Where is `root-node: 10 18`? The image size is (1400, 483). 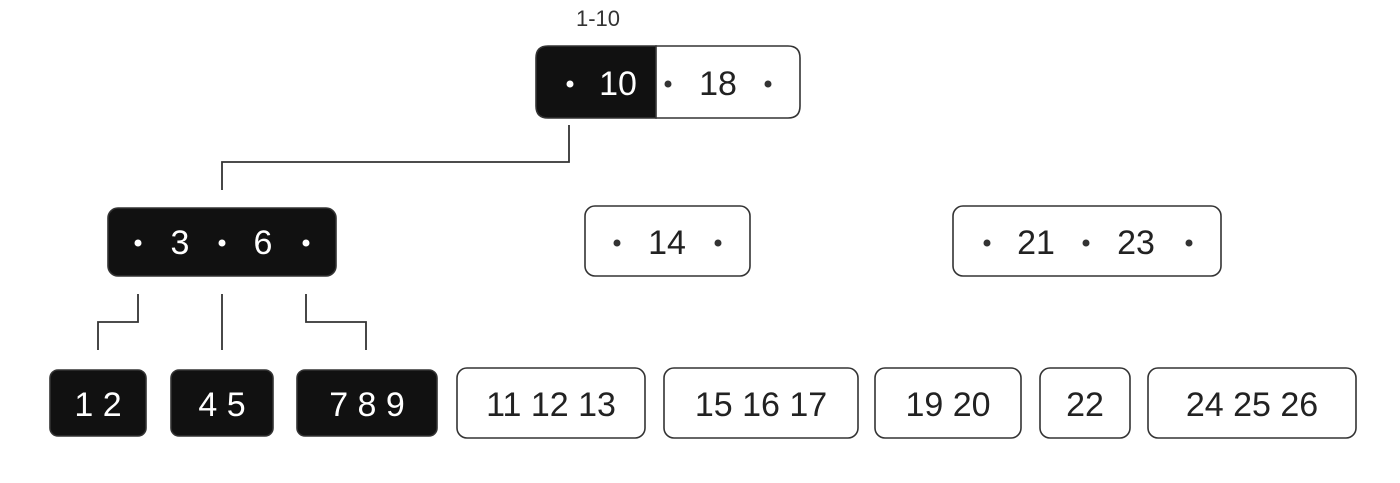 root-node: 10 18 is located at coordinates (668, 82).